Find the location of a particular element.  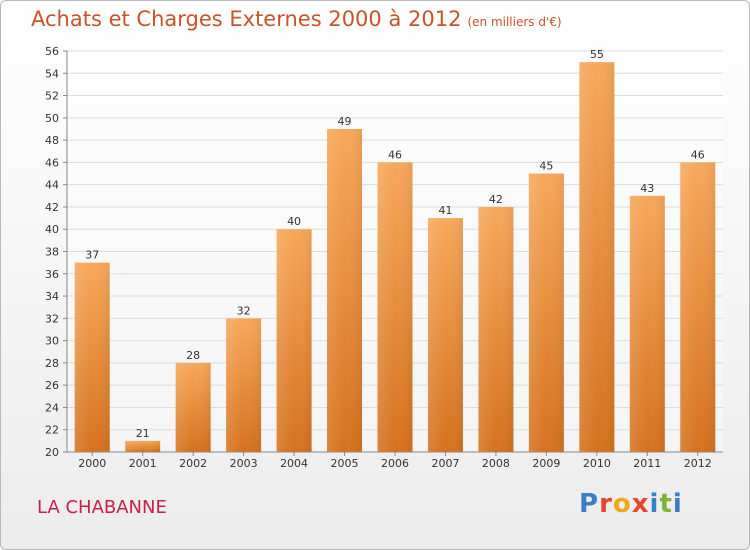

y-tick-label: 44 is located at coordinates (52, 185).